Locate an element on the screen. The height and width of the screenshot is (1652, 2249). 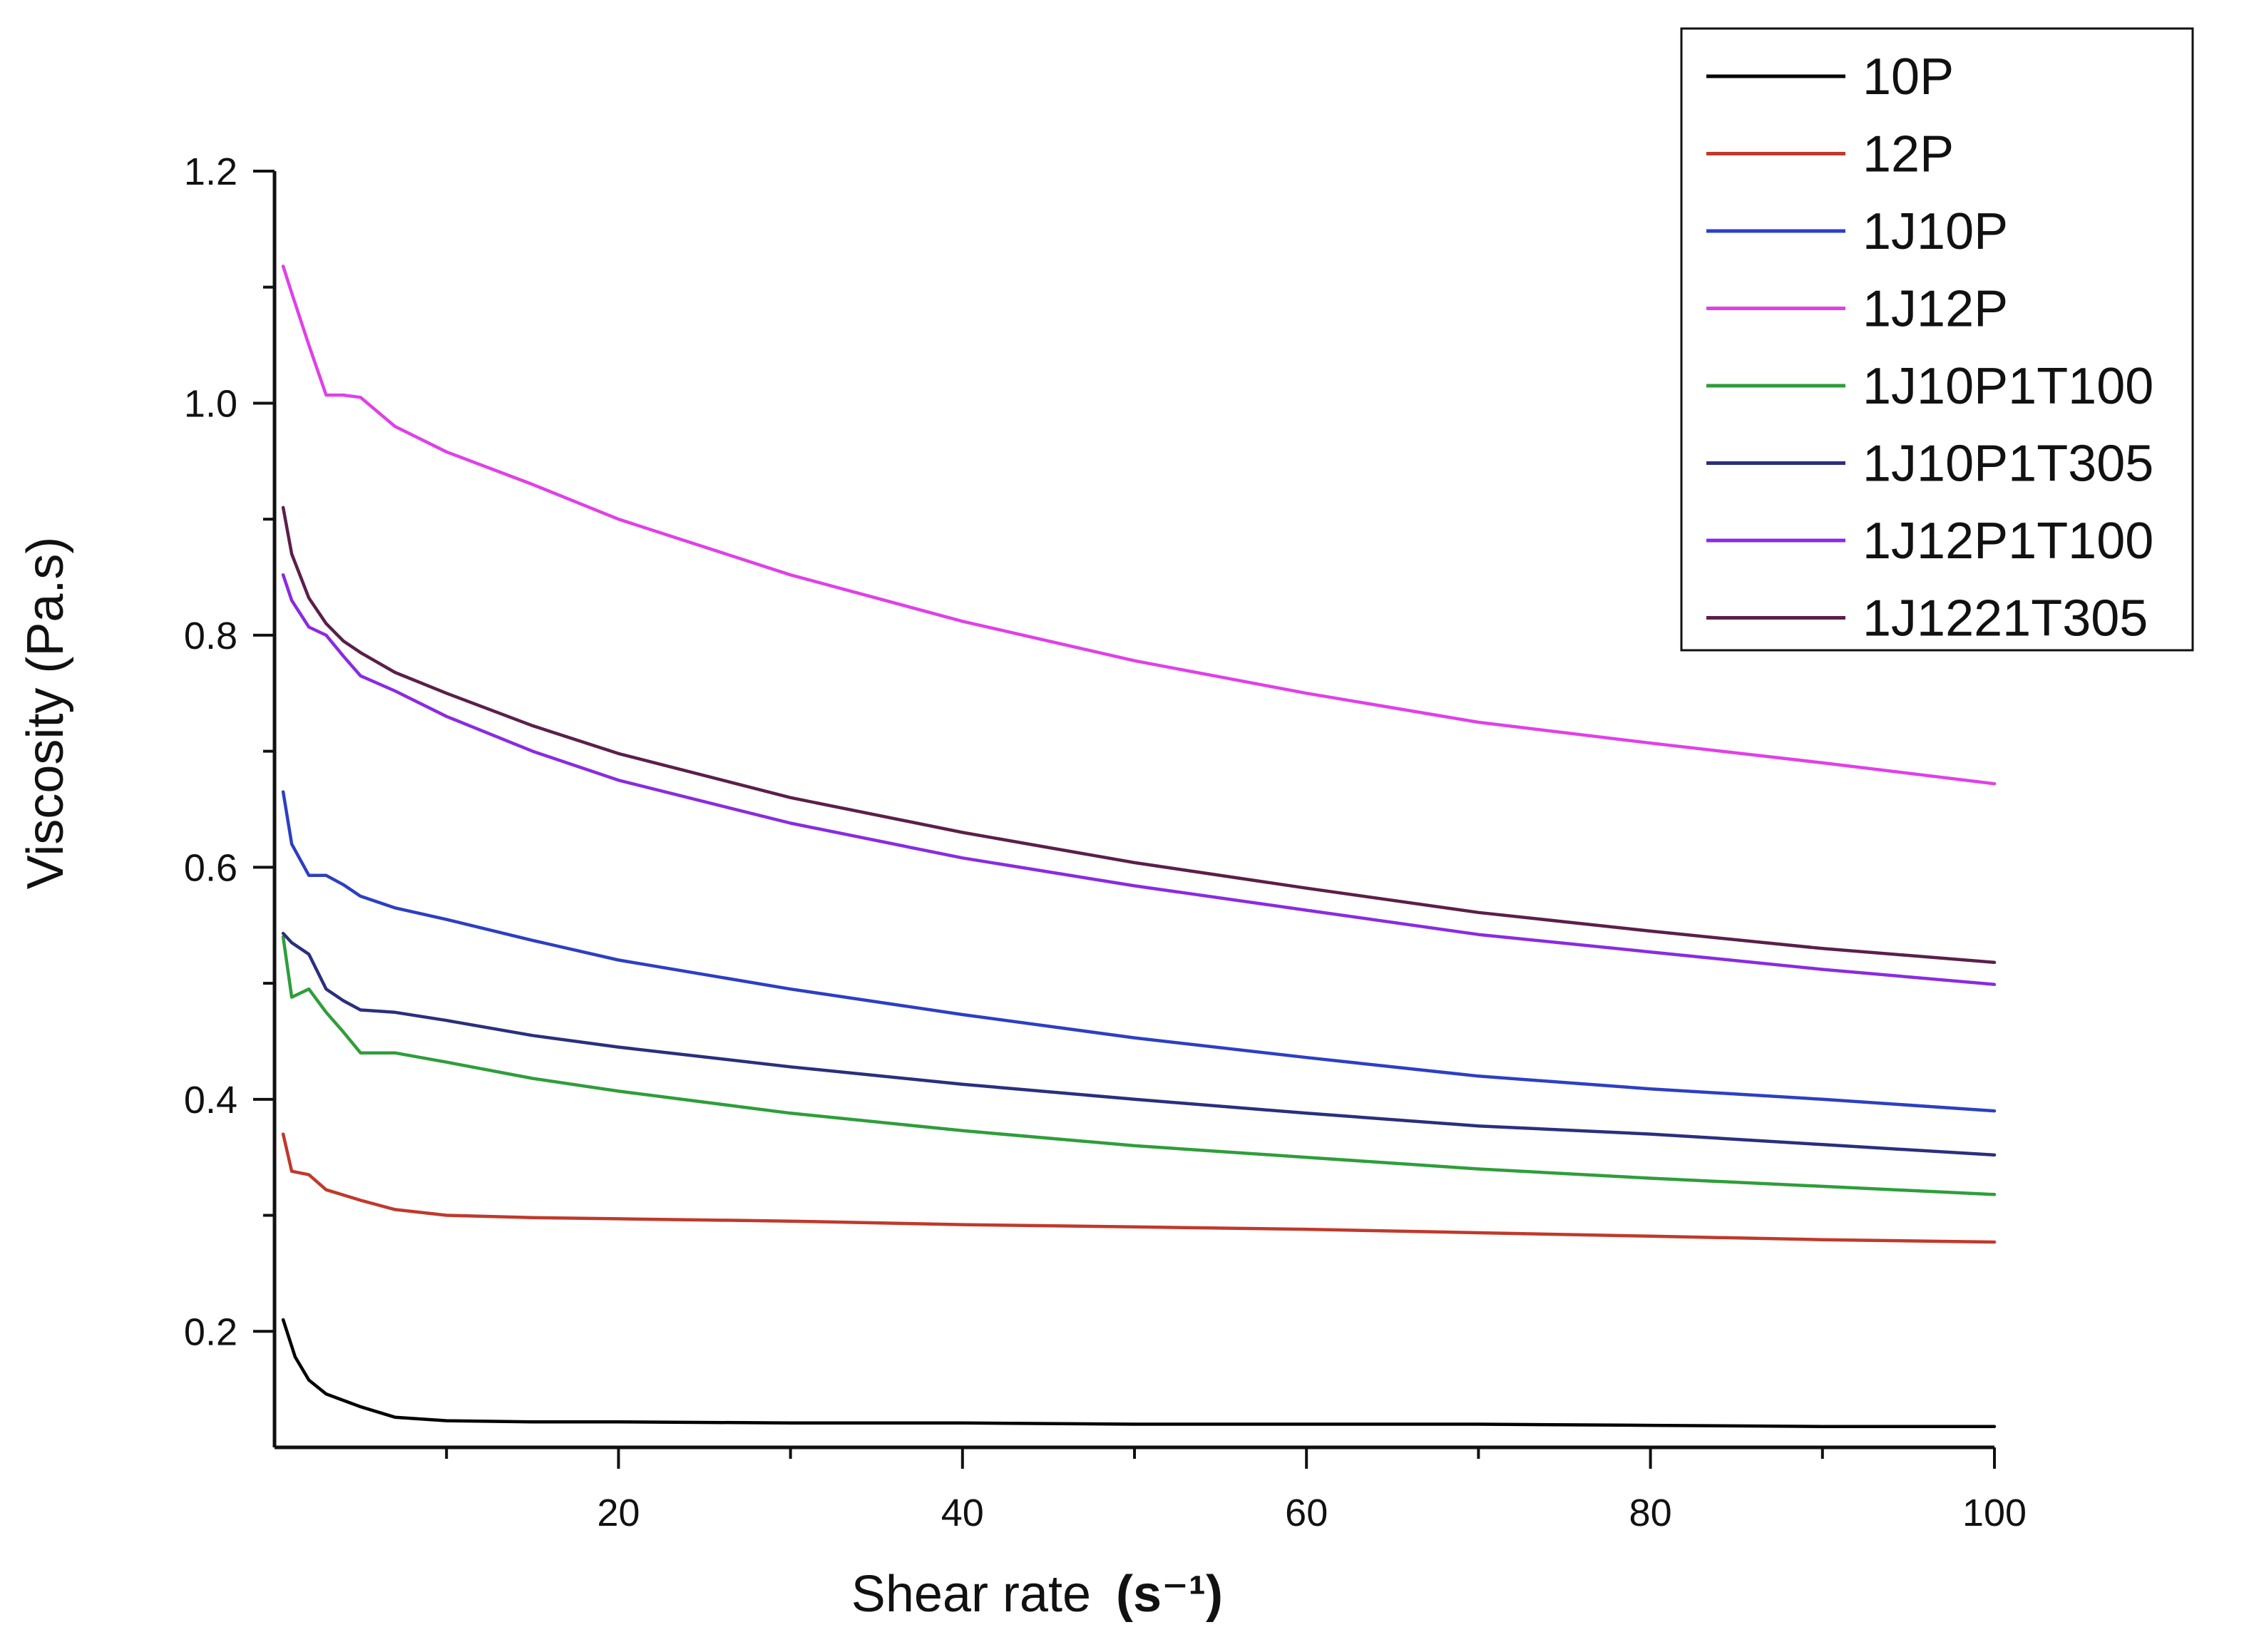
series-line-1j10p is located at coordinates (1139, 951).